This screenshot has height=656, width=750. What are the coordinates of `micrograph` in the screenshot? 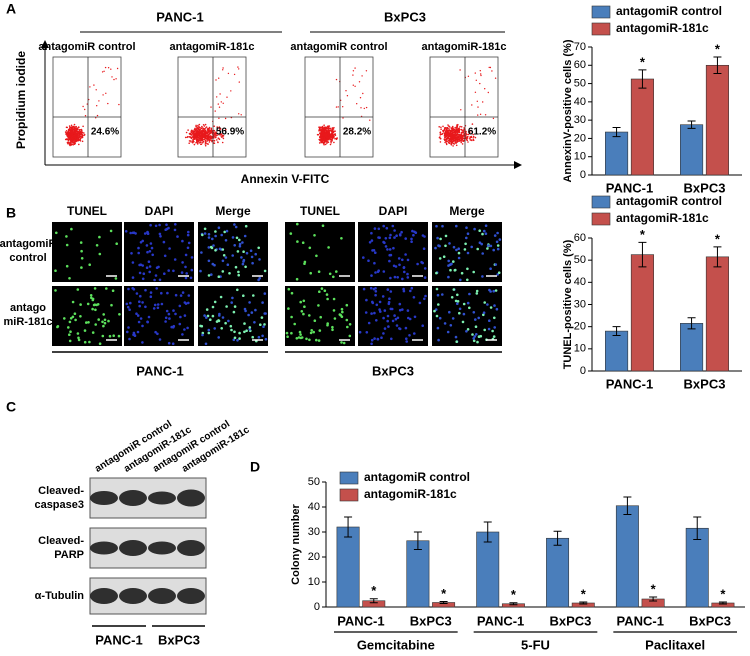 It's located at (159, 316).